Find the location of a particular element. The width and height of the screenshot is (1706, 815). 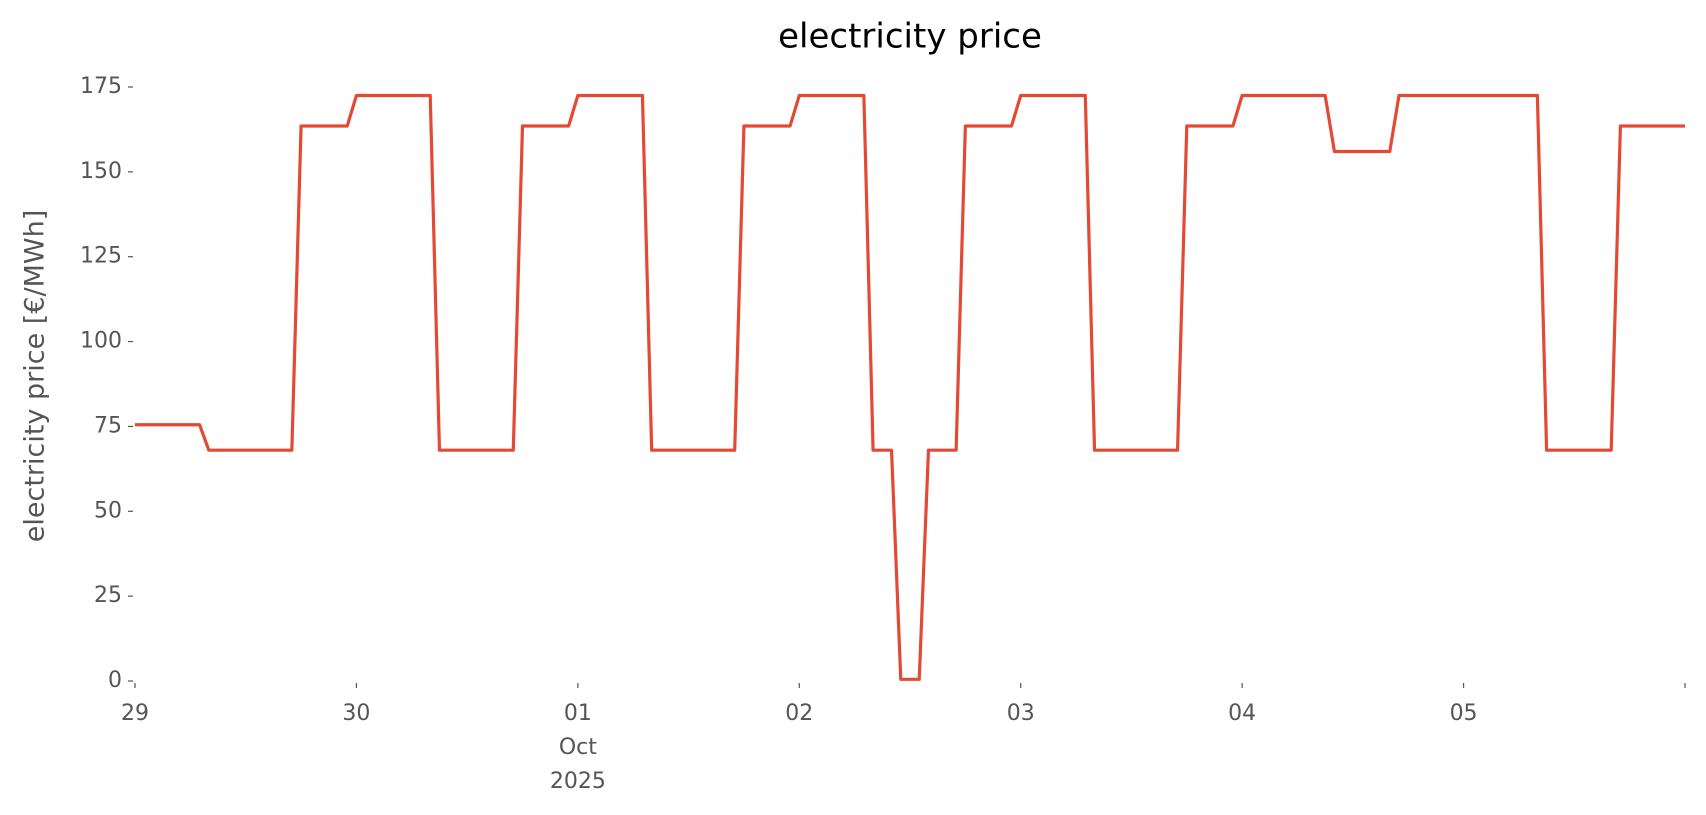

y-axis-label: electricity price [€/MWh] is located at coordinates (35, 376).